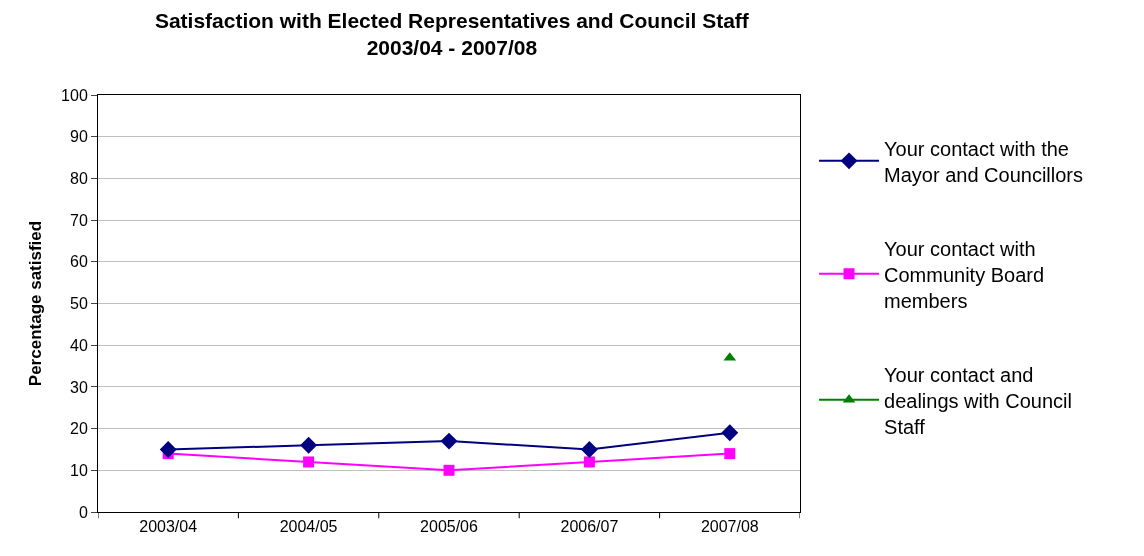 This screenshot has height=556, width=1144. I want to click on y-tick-label: 80, so click(79, 178).